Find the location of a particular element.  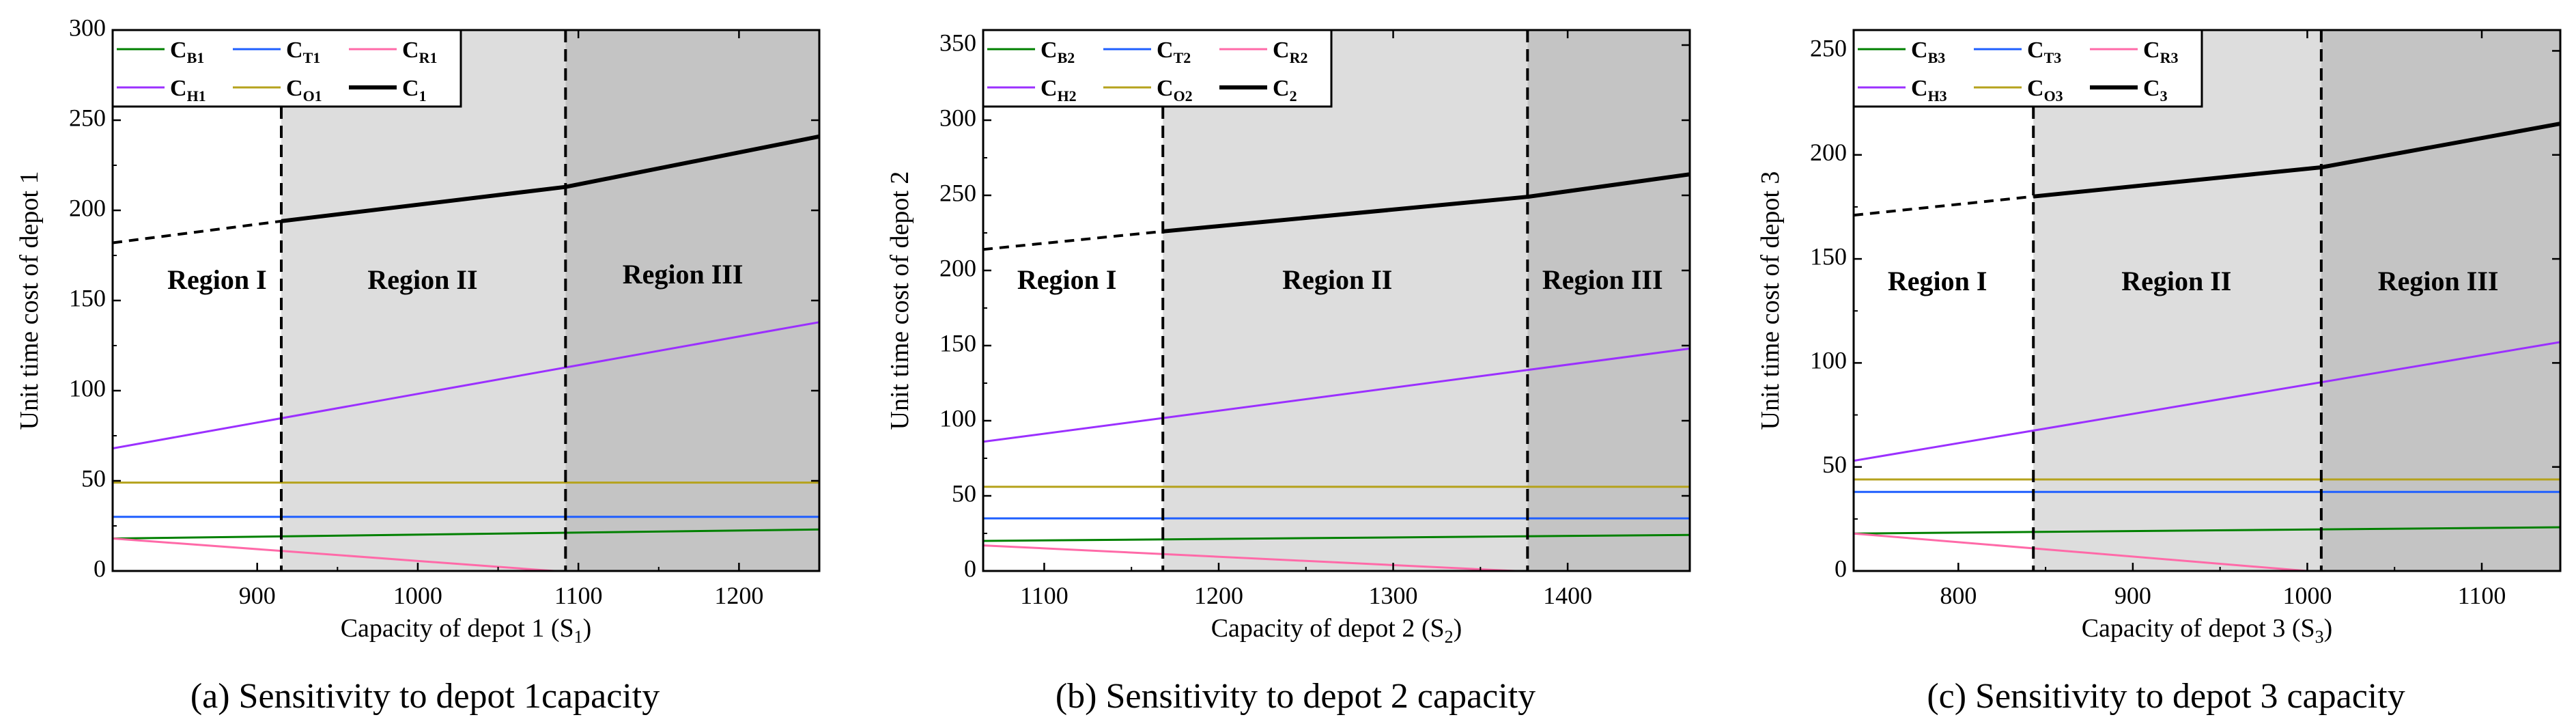

legend-entry: CR1 is located at coordinates (419, 52).